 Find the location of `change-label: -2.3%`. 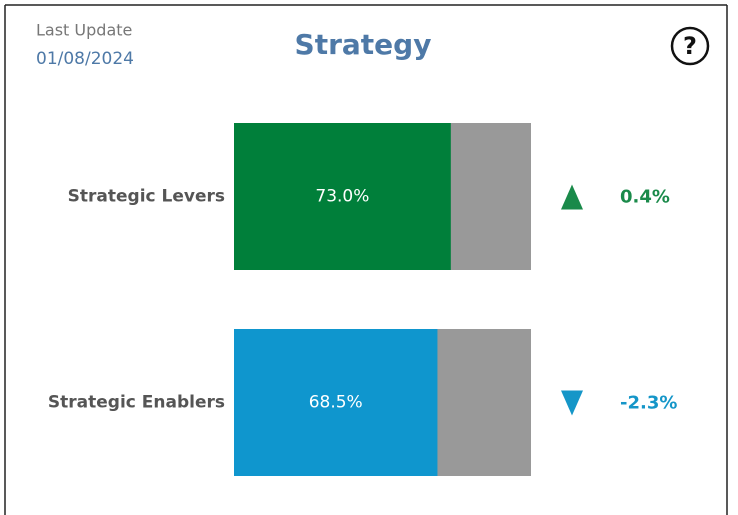

change-label: -2.3% is located at coordinates (648, 403).